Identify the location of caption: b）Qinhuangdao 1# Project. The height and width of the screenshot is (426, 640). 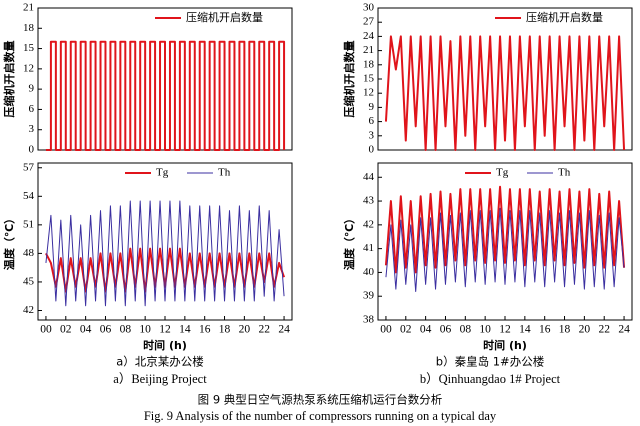
(490, 379).